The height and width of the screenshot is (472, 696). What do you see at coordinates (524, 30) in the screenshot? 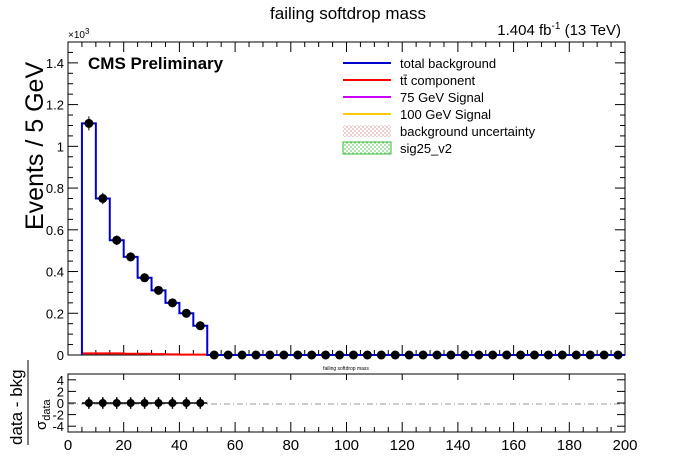
I see `lumi-value: 1.404 fb` at bounding box center [524, 30].